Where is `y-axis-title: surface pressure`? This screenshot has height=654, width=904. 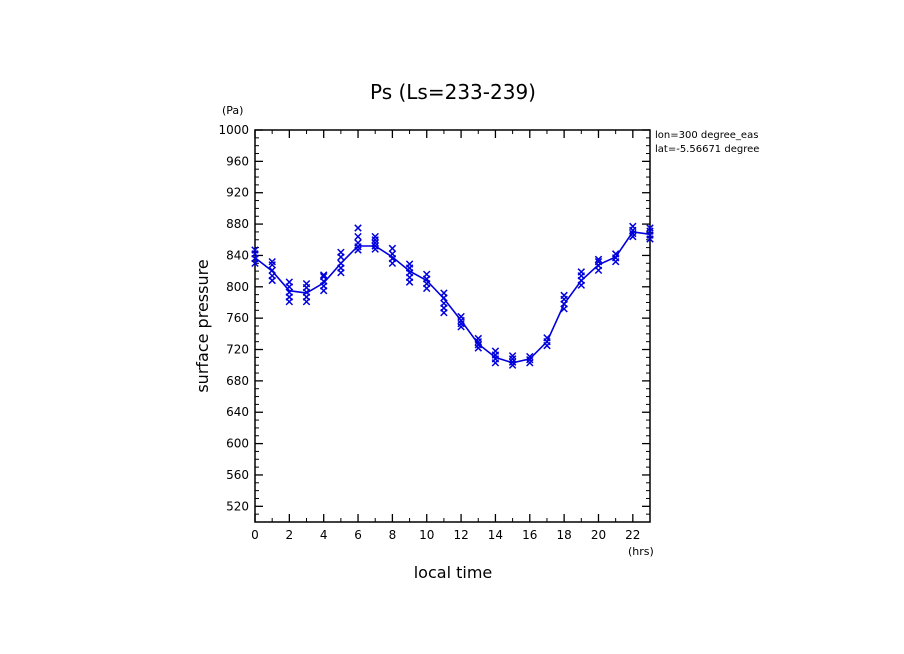 y-axis-title: surface pressure is located at coordinates (202, 325).